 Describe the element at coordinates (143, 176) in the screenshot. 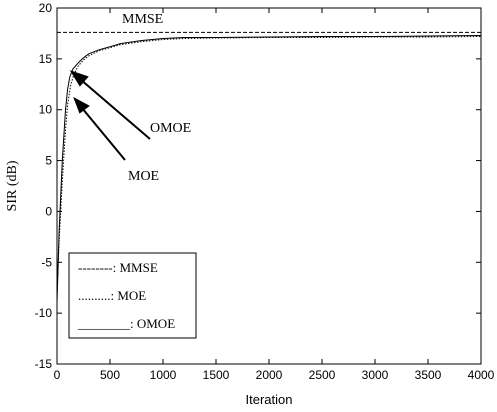

I see `annotation-moe: MOE` at that location.